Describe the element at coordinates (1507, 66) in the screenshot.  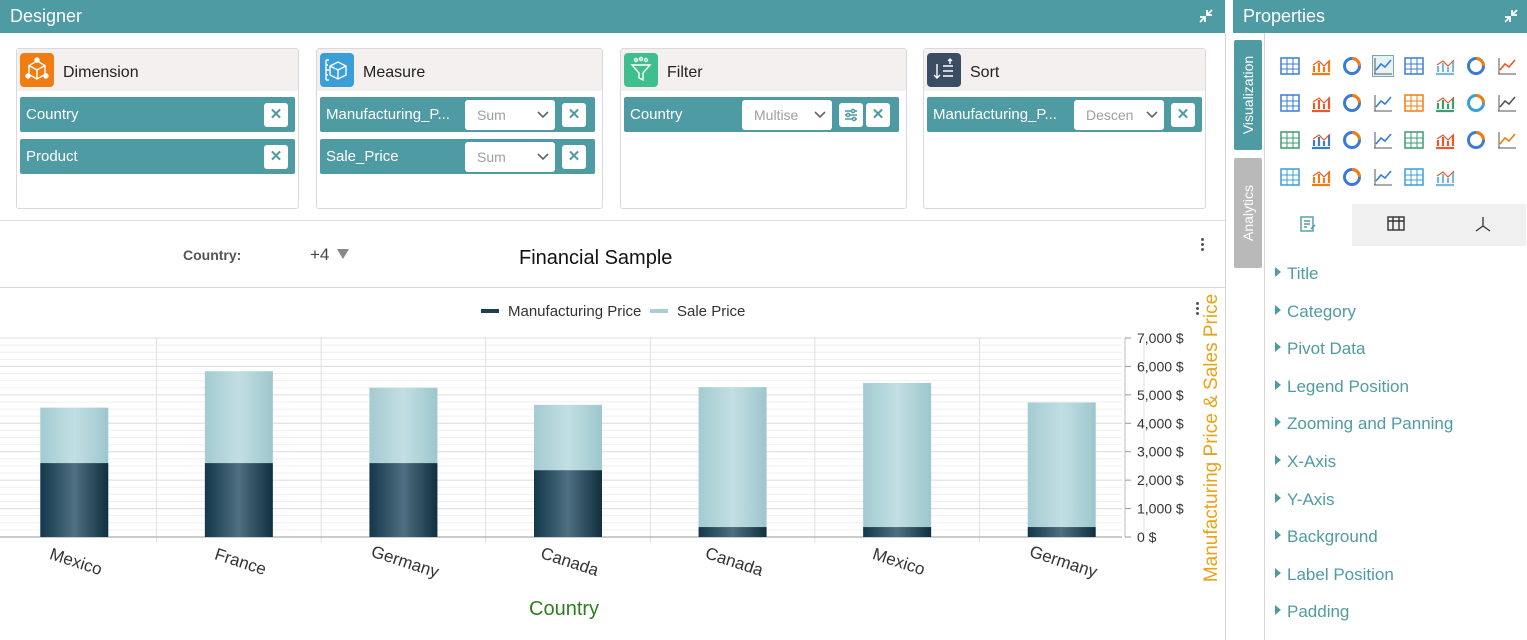
I see `funnel-icon` at that location.